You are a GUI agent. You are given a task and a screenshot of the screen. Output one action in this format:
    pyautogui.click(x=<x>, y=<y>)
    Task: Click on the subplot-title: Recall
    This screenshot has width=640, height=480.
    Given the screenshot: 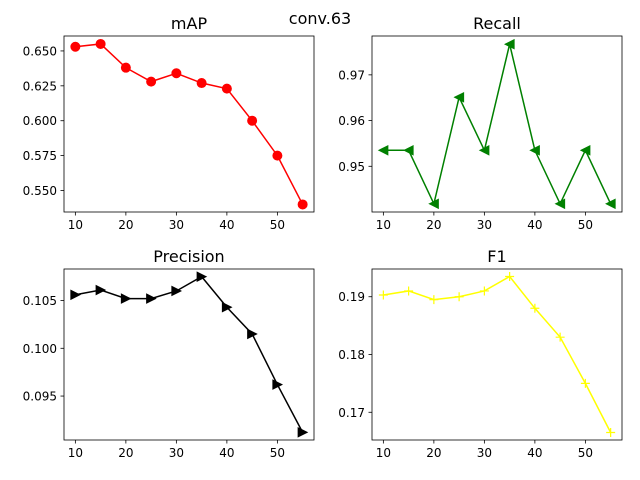 What is the action you would take?
    pyautogui.click(x=497, y=23)
    